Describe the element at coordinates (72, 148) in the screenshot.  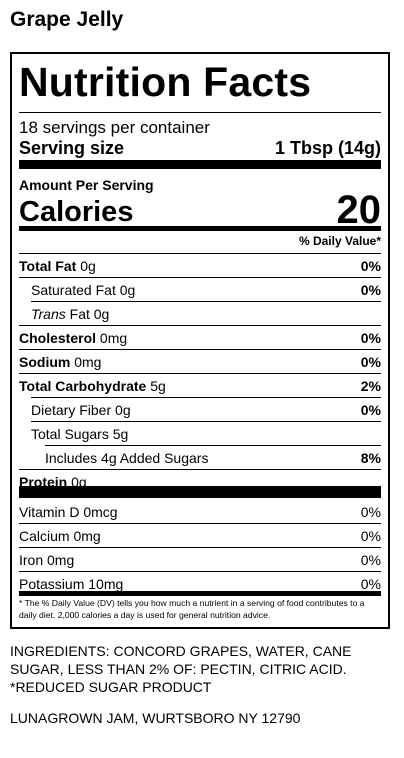
I see `serving-size-label: Serving size` at that location.